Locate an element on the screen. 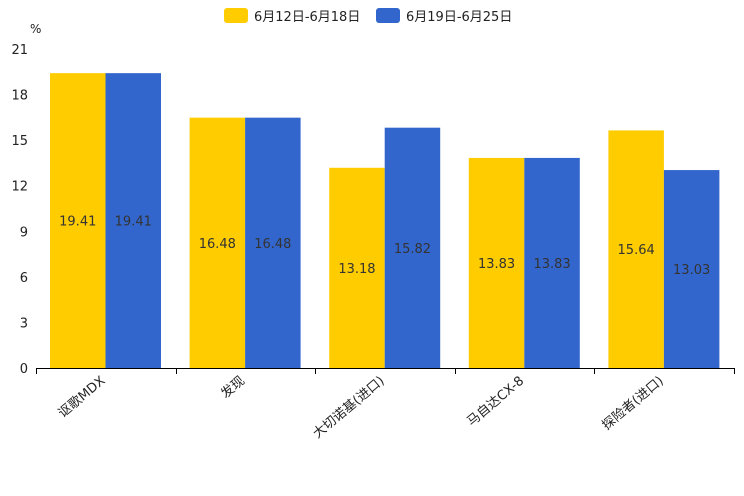 The image size is (744, 496). x-category-label: 马自达CX-8 is located at coordinates (495, 402).